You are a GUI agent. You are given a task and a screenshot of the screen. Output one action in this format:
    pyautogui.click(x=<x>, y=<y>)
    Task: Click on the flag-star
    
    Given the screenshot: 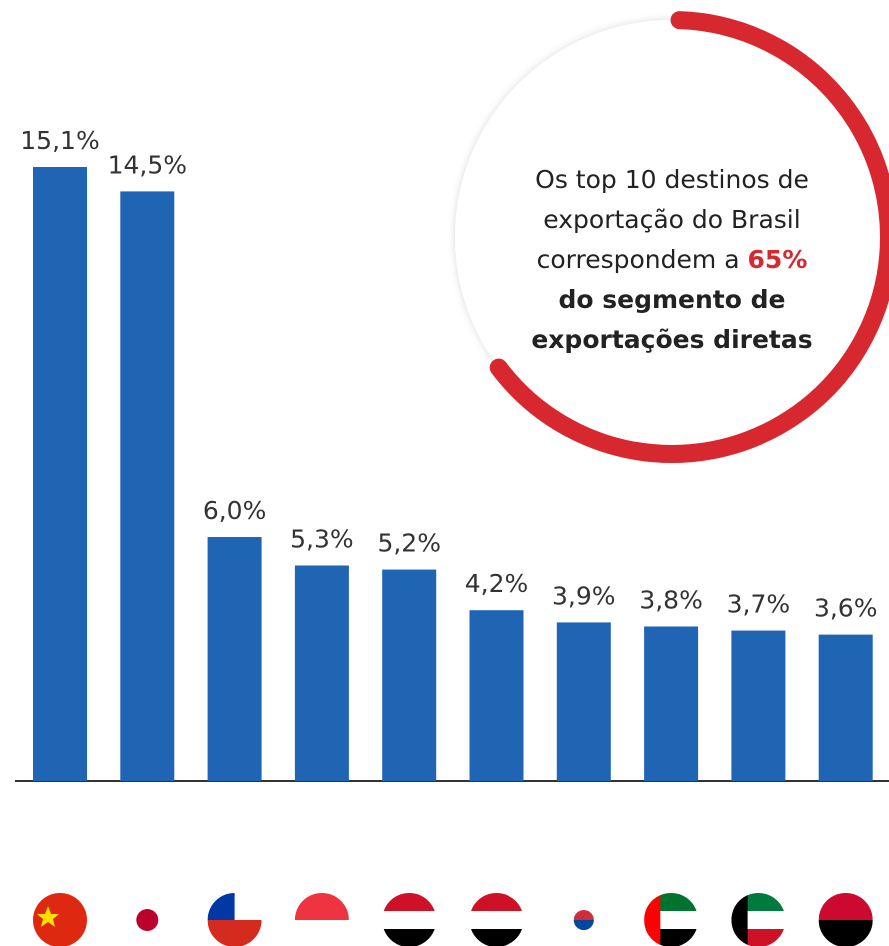 What is the action you would take?
    pyautogui.click(x=48, y=916)
    